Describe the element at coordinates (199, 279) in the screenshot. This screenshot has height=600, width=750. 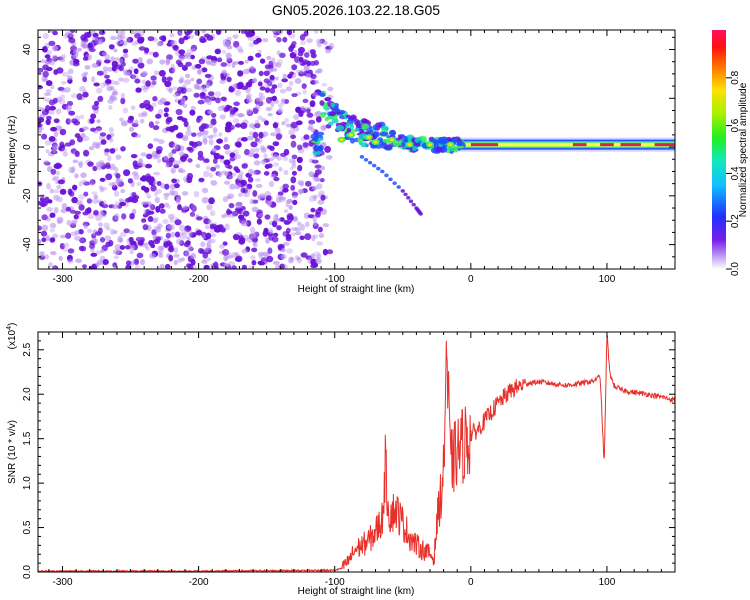
I see `x-tick-label: -200` at that location.